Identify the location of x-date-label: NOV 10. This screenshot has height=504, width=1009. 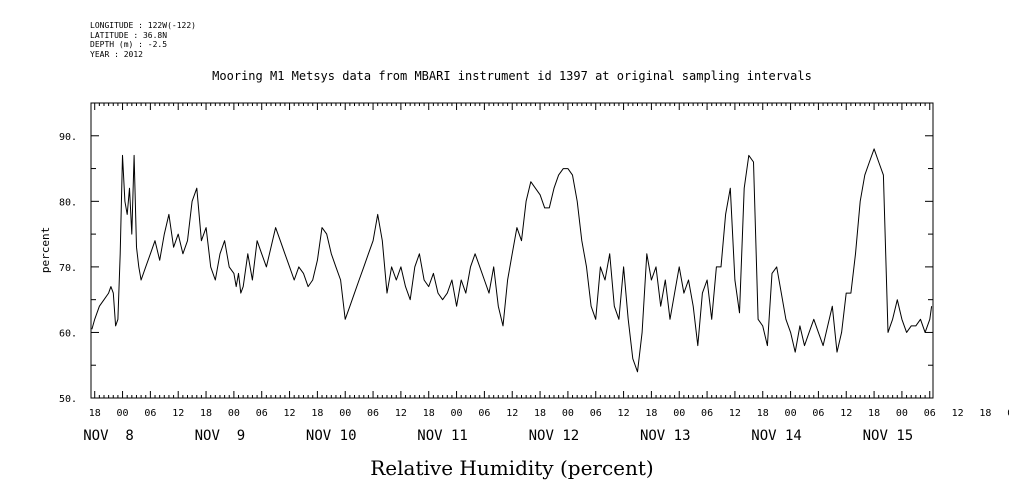
(331, 436).